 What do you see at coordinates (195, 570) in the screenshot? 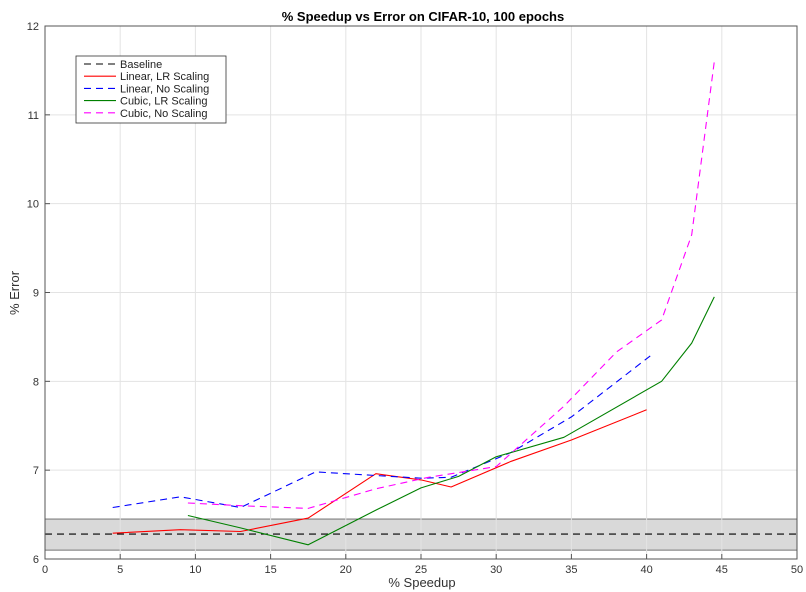
I see `x-tick-label: 10` at bounding box center [195, 570].